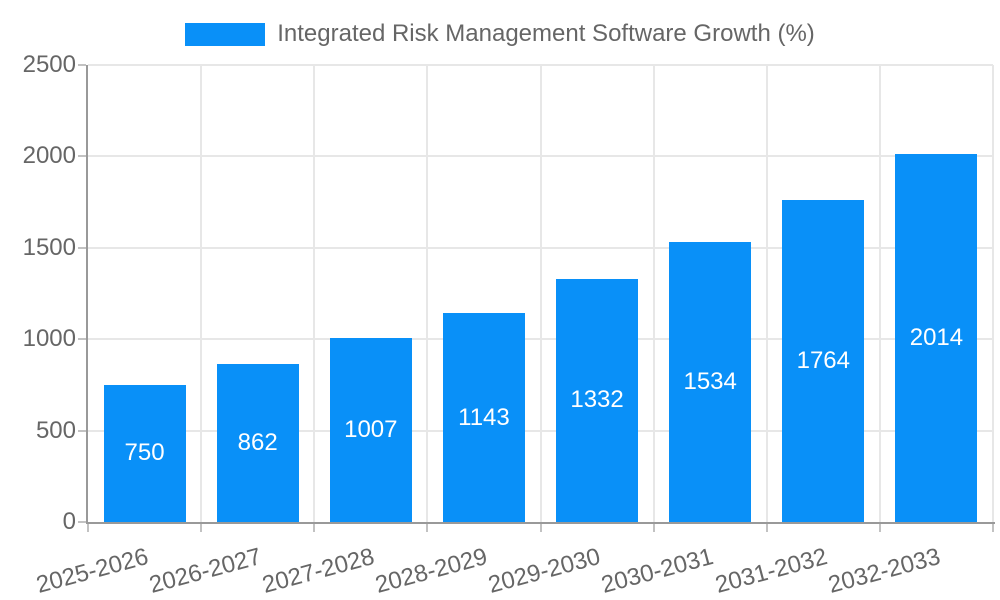 This screenshot has width=1000, height=600. I want to click on y-axis-tick-label: 0, so click(69, 521).